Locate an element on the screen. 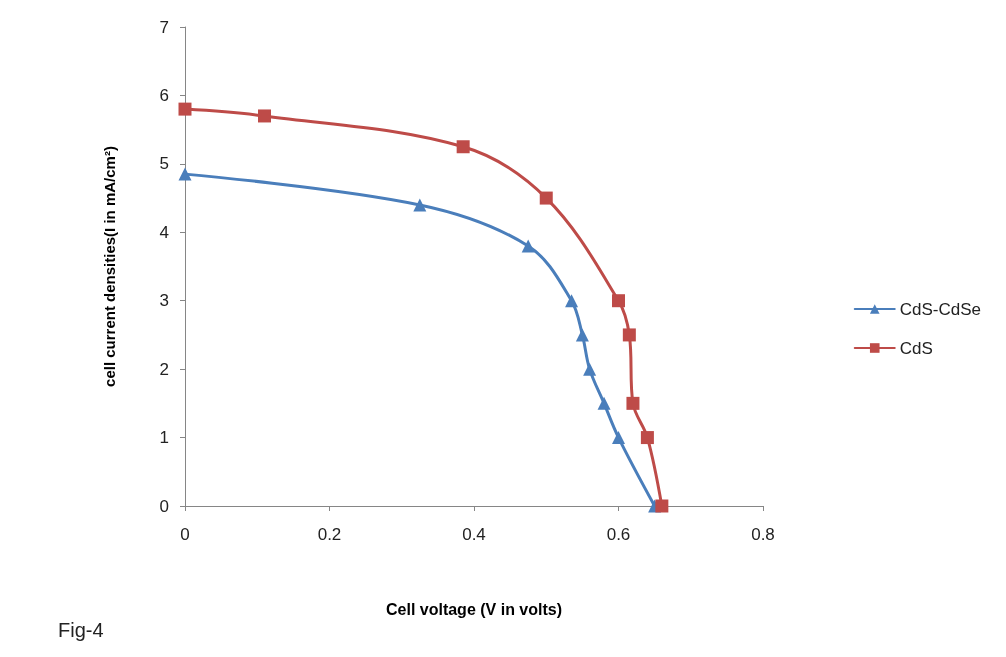  y-tick-label: 7 is located at coordinates (164, 27).